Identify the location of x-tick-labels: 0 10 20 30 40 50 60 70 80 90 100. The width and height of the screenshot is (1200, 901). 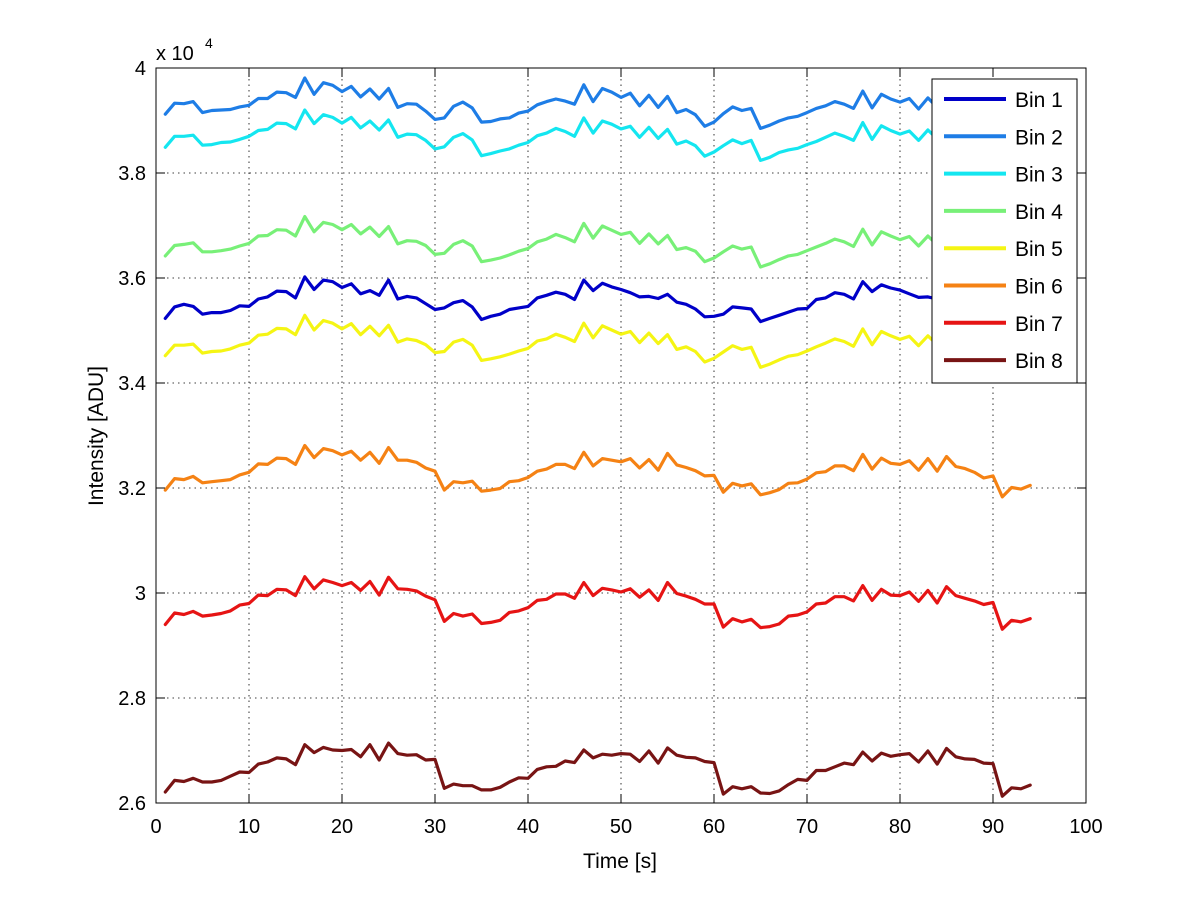
(626, 827).